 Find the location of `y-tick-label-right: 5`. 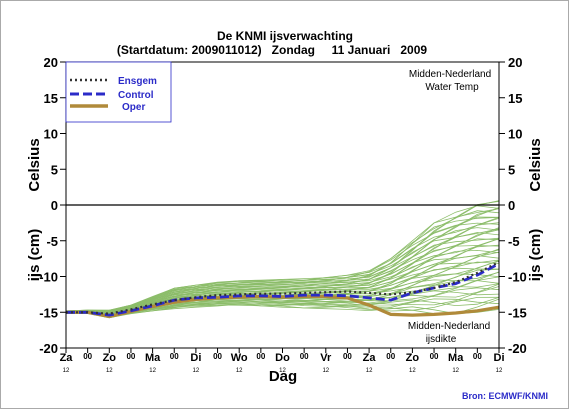

y-tick-label-right: 5 is located at coordinates (511, 169).